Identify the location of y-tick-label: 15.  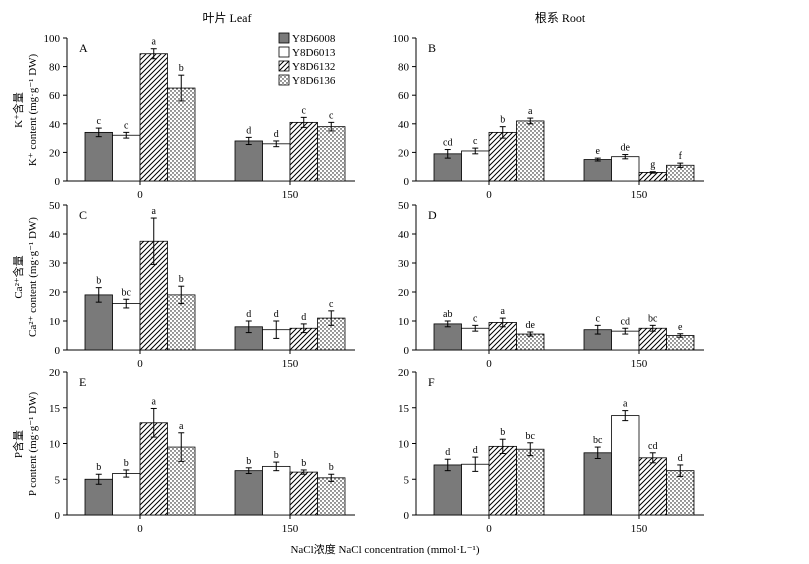
(55, 409).